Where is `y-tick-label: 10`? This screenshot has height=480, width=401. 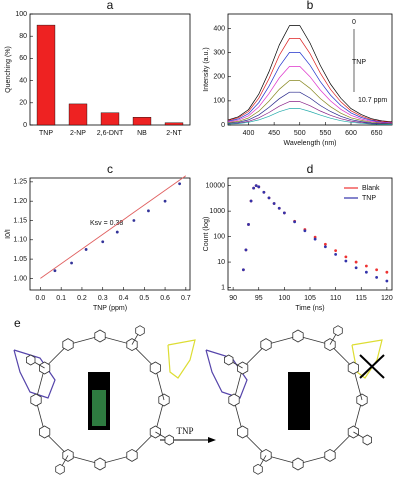 y-tick-label: 10 is located at coordinates (221, 262).